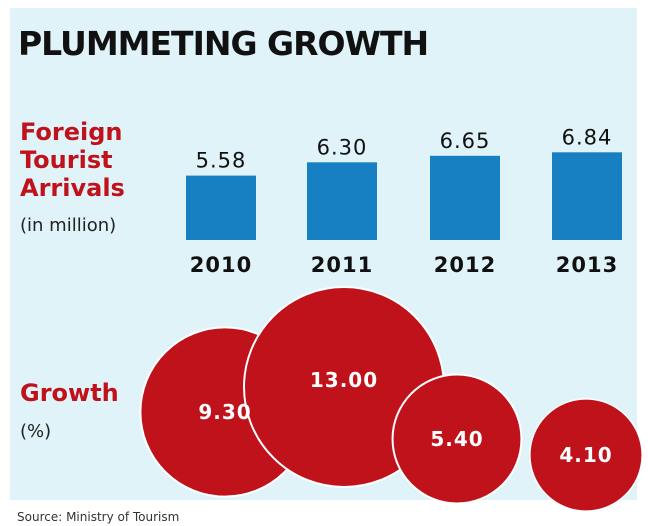 Image resolution: width=648 pixels, height=526 pixels. I want to click on bar-series, so click(404, 196).